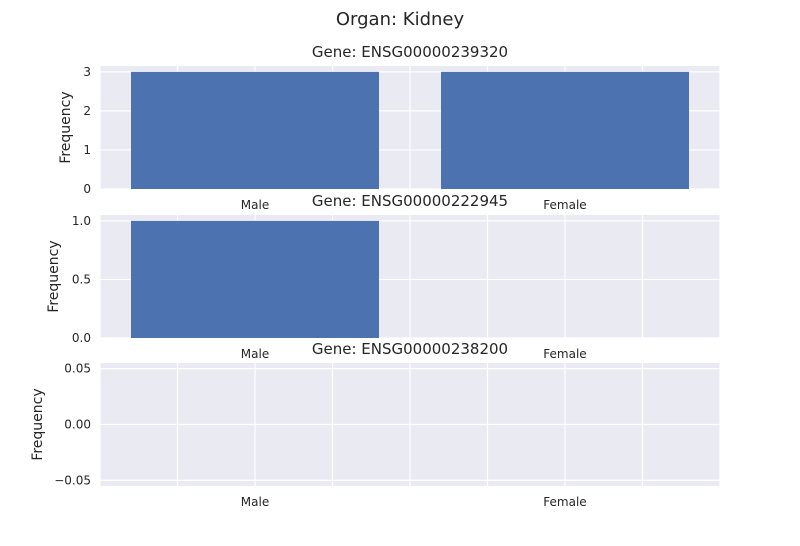  What do you see at coordinates (410, 52) in the screenshot?
I see `panel-title: Gene: ENSG00000239320` at bounding box center [410, 52].